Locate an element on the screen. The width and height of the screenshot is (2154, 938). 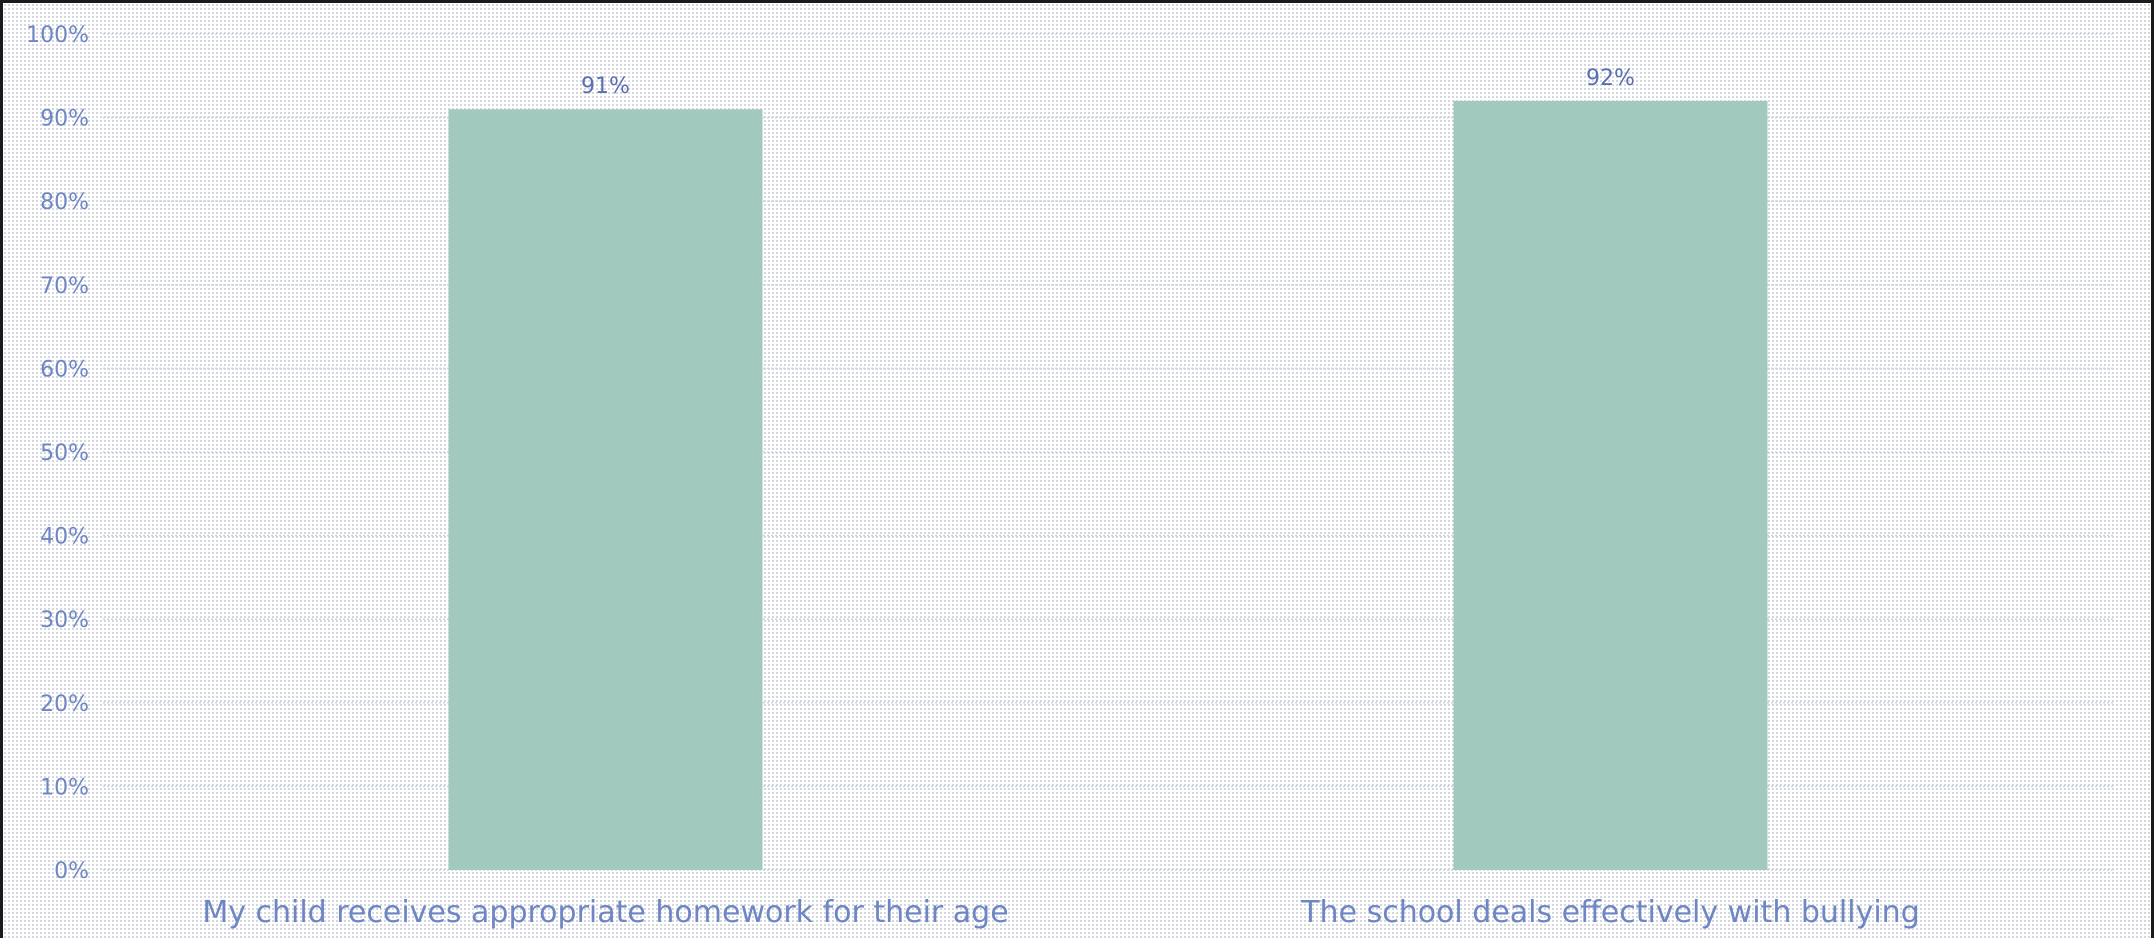
y-tick-label: 60% is located at coordinates (64, 369).